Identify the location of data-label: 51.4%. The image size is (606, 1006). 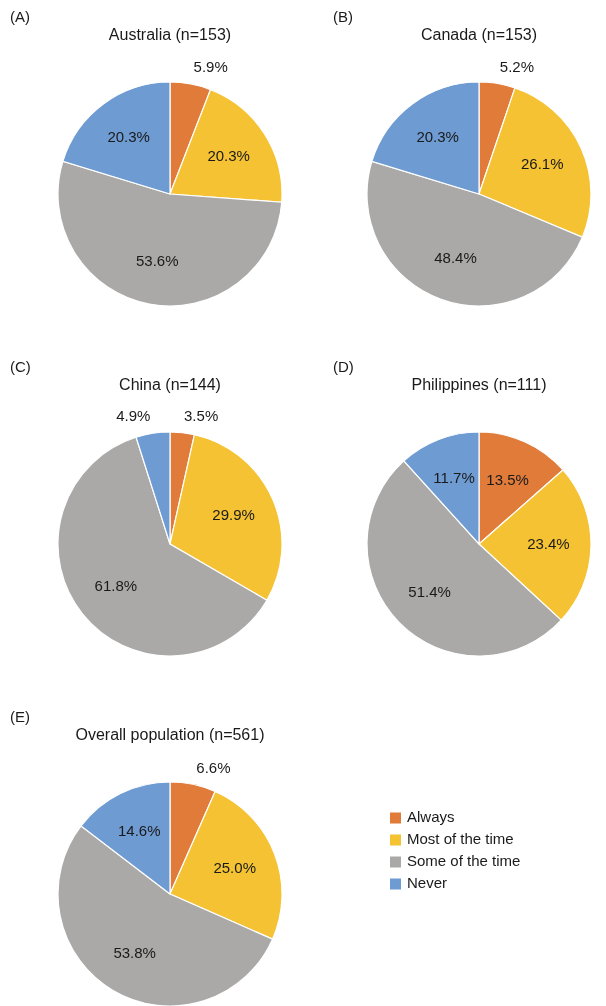
(429, 591).